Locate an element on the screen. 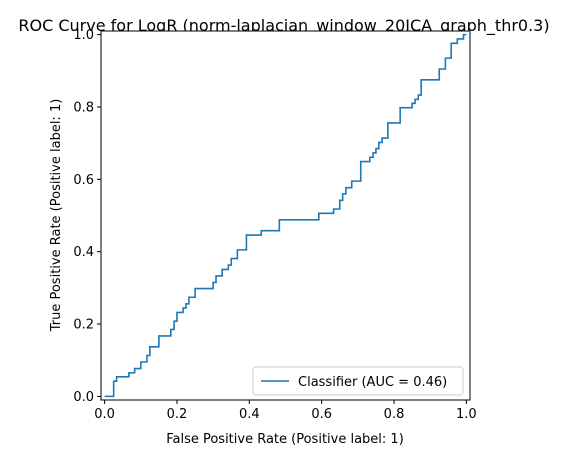  y-tick-label: 0.6 is located at coordinates (83, 180).